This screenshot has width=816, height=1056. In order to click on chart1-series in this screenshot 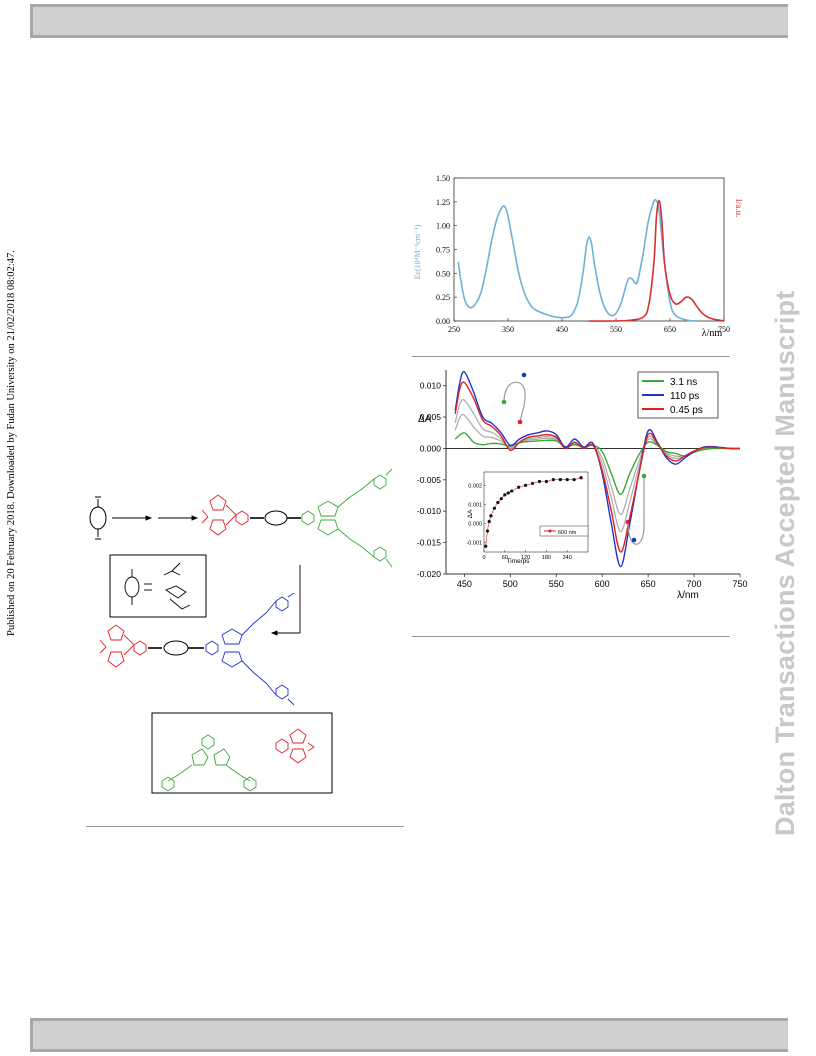, I will do `click(591, 260)`.